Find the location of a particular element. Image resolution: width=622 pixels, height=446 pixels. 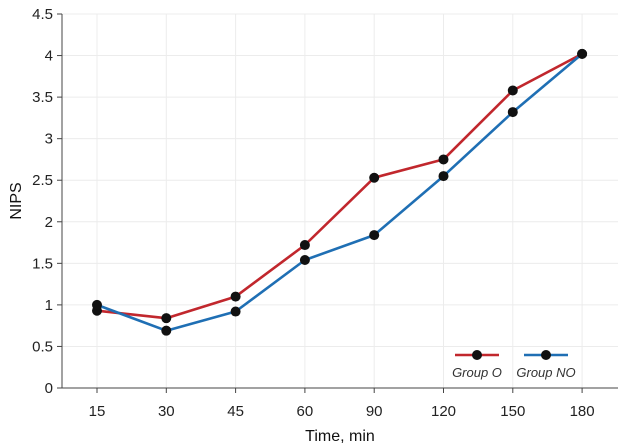

y-tick-label: 1 is located at coordinates (49, 305).